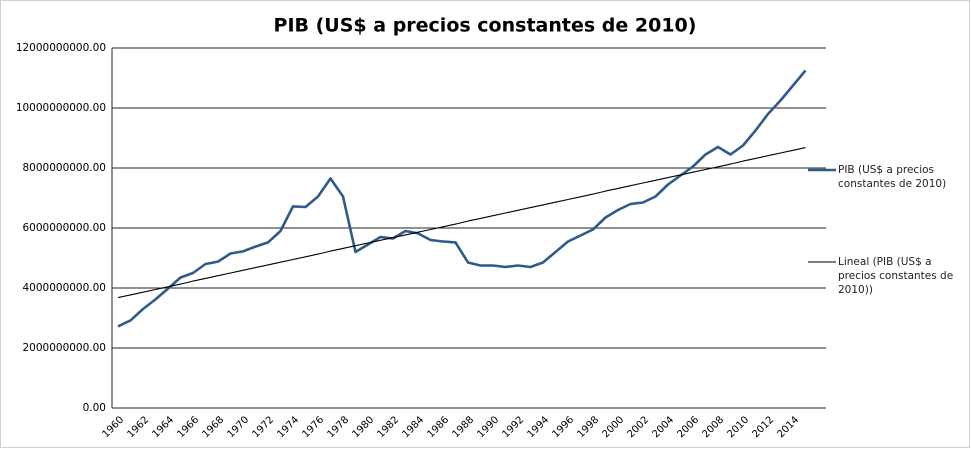  I want to click on y-tick-label: 12000000000.00, so click(61, 48).